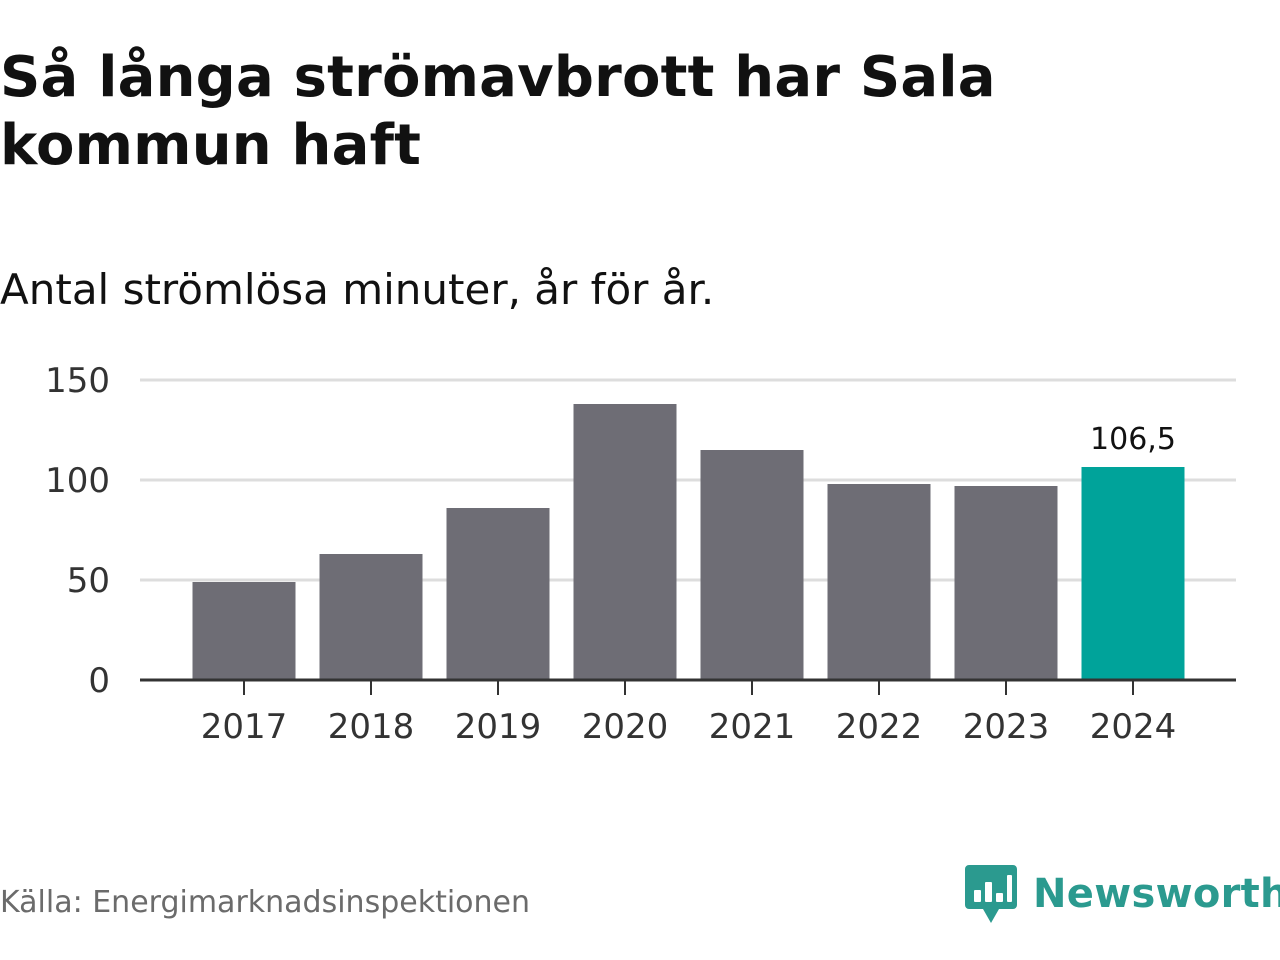  What do you see at coordinates (625, 727) in the screenshot?
I see `x-tick-label-2020: 2020` at bounding box center [625, 727].